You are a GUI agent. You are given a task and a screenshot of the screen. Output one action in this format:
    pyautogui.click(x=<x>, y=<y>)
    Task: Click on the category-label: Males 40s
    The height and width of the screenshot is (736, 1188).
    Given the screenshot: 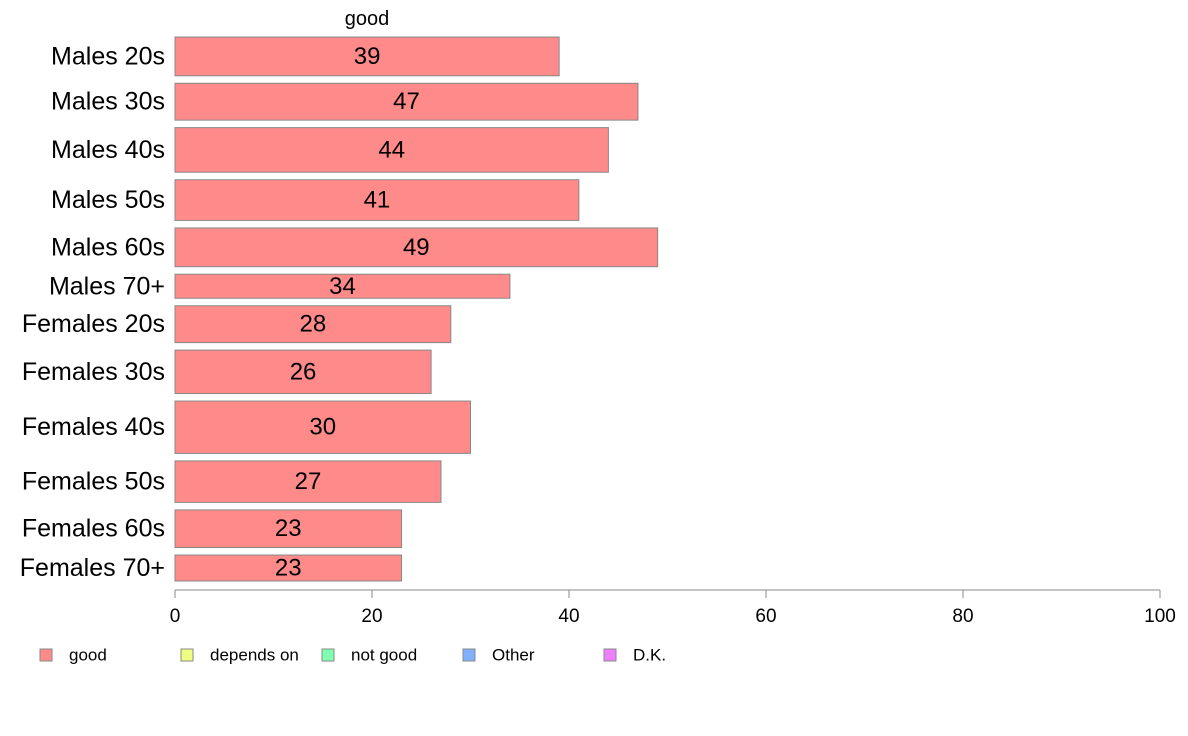 What is the action you would take?
    pyautogui.click(x=108, y=150)
    